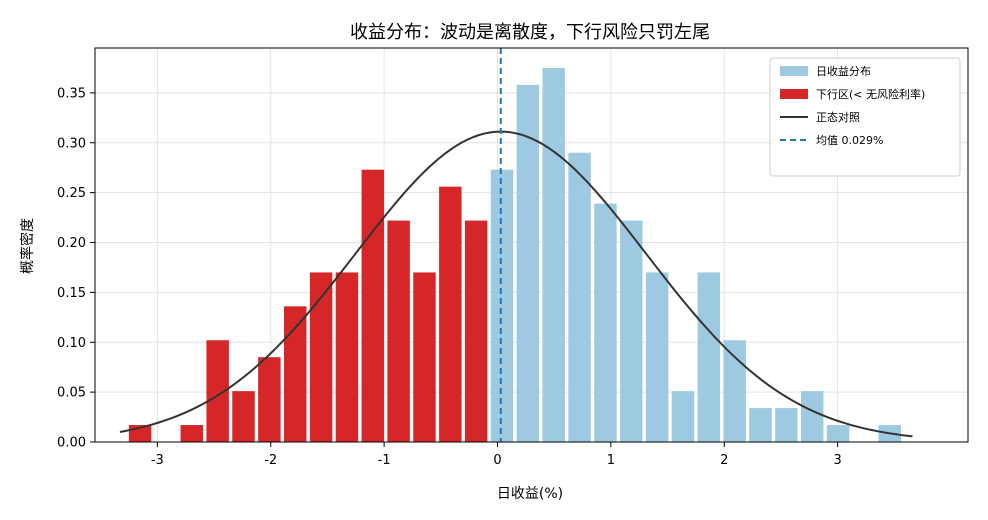 This screenshot has width=988, height=520. I want to click on legend-box, so click(865, 117).